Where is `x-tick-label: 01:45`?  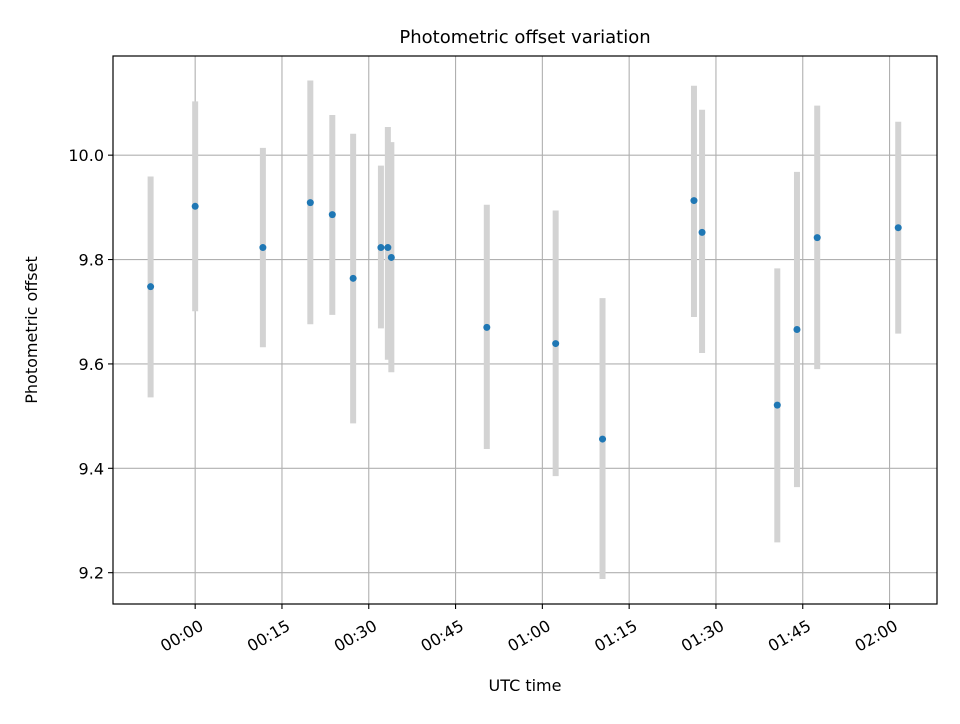 x-tick-label: 01:45 is located at coordinates (789, 636).